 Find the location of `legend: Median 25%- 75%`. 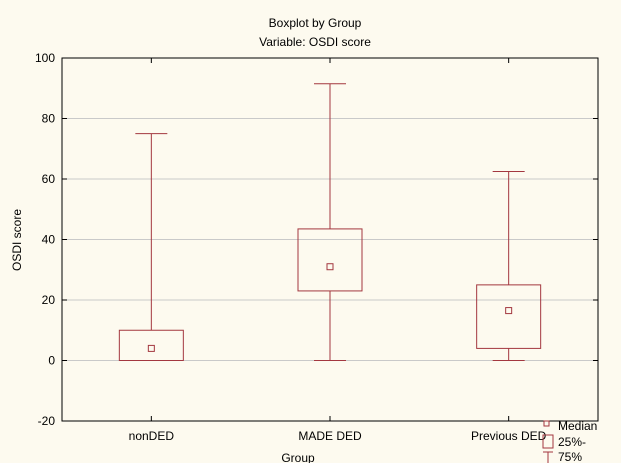

legend: Median 25%- 75% is located at coordinates (569, 441).